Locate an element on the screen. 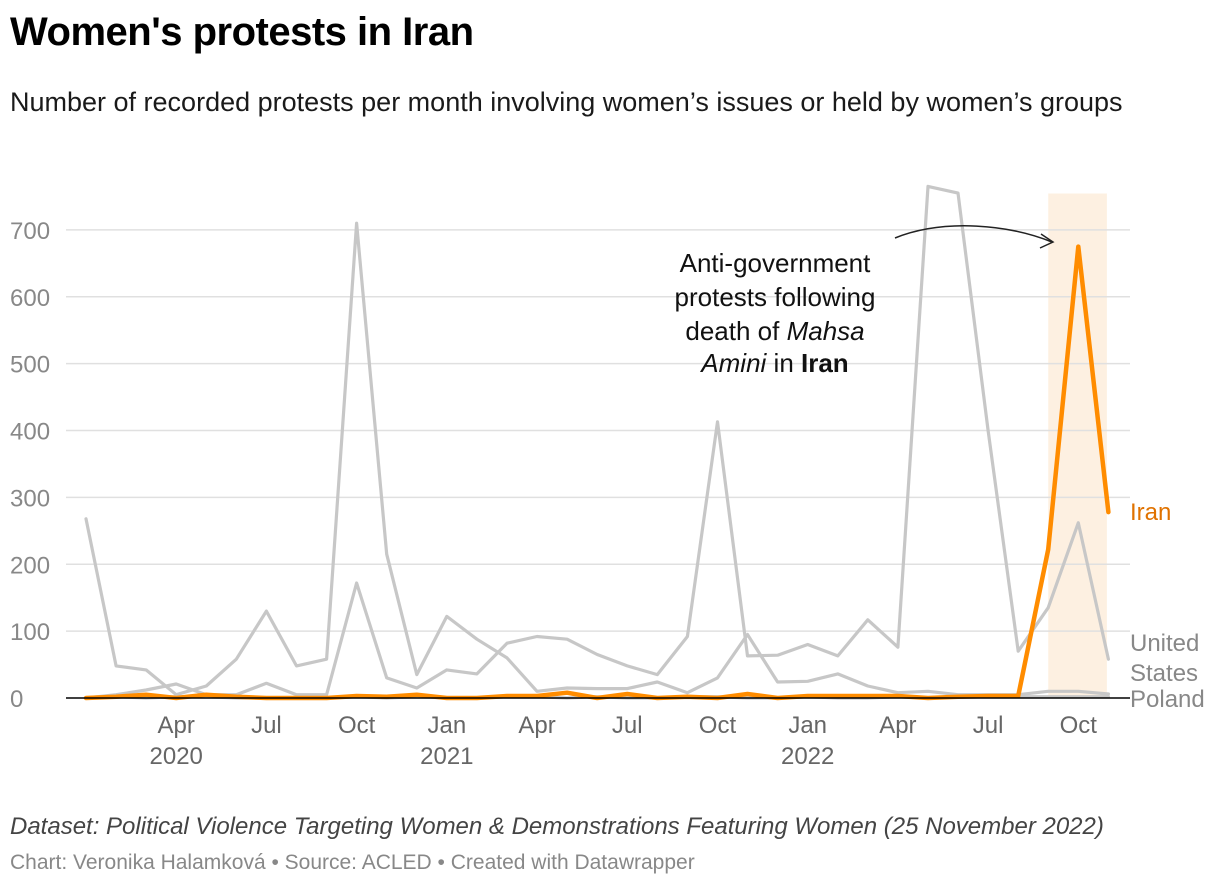 The height and width of the screenshot is (888, 1220). annotation-line-4-bold: Iran is located at coordinates (825, 363).